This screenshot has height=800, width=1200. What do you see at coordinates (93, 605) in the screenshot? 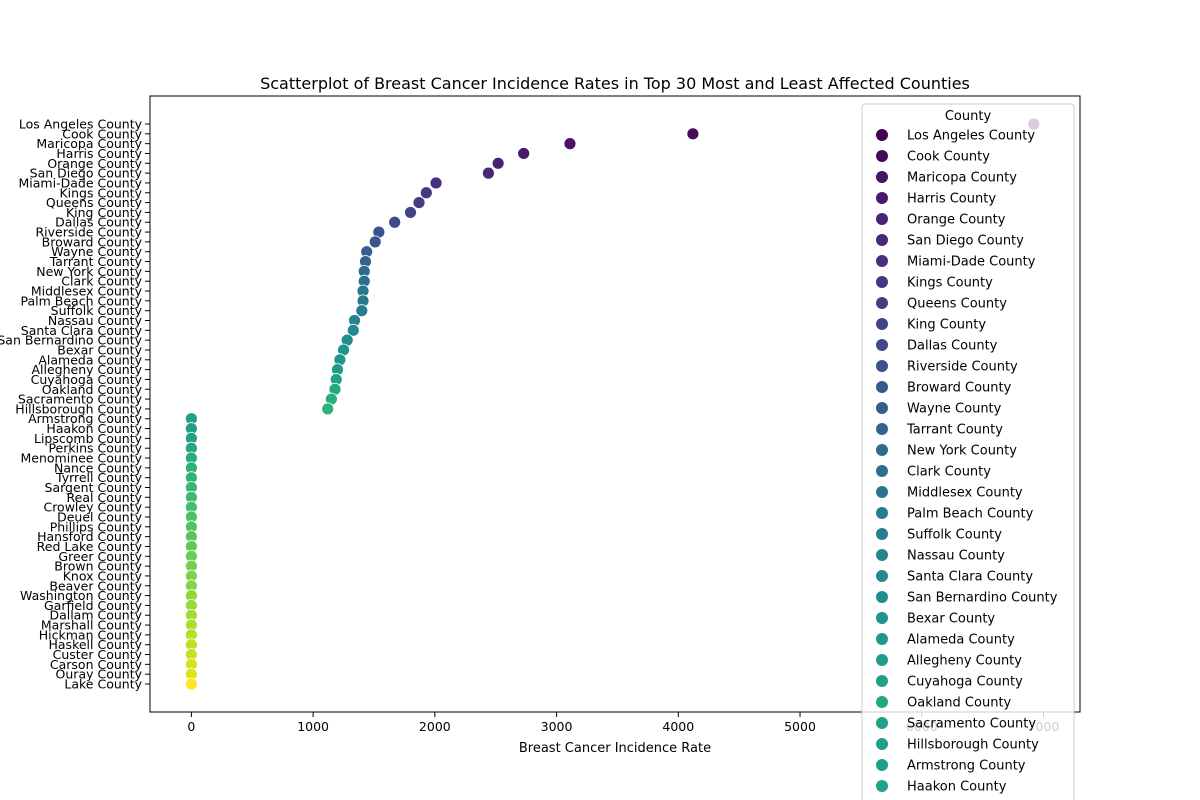
I see `y-tick-label: Garfield County` at bounding box center [93, 605].